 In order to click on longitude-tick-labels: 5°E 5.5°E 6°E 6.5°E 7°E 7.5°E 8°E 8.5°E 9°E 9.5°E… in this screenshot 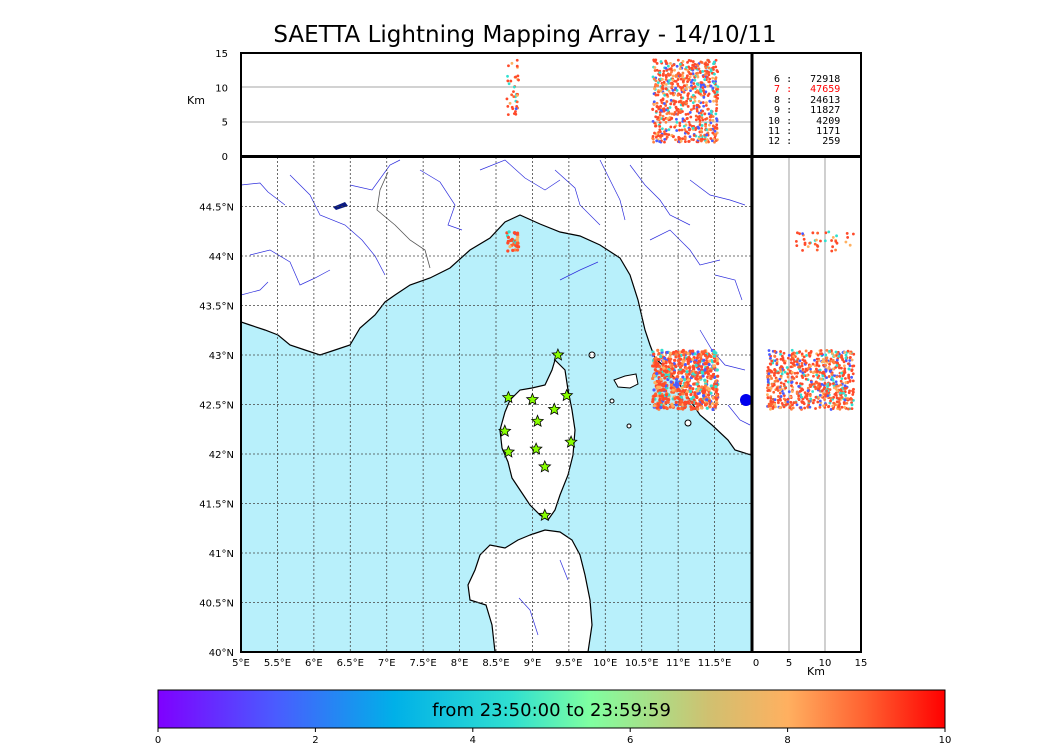, I will do `click(481, 663)`.